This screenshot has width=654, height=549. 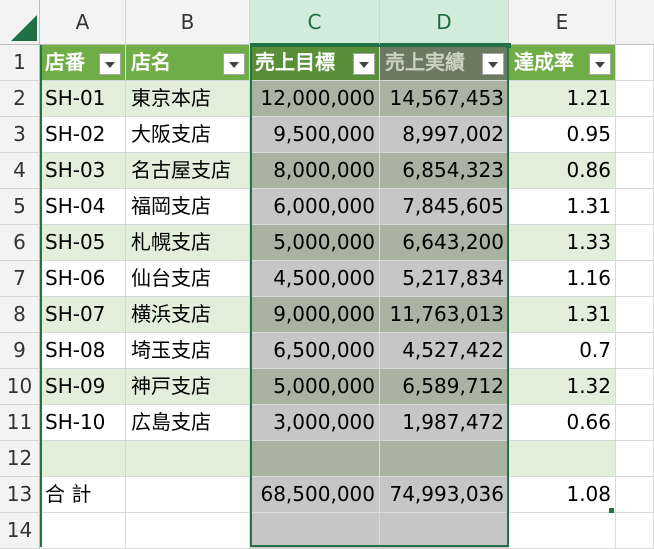 What do you see at coordinates (444, 459) in the screenshot?
I see `sales-actual-cell` at bounding box center [444, 459].